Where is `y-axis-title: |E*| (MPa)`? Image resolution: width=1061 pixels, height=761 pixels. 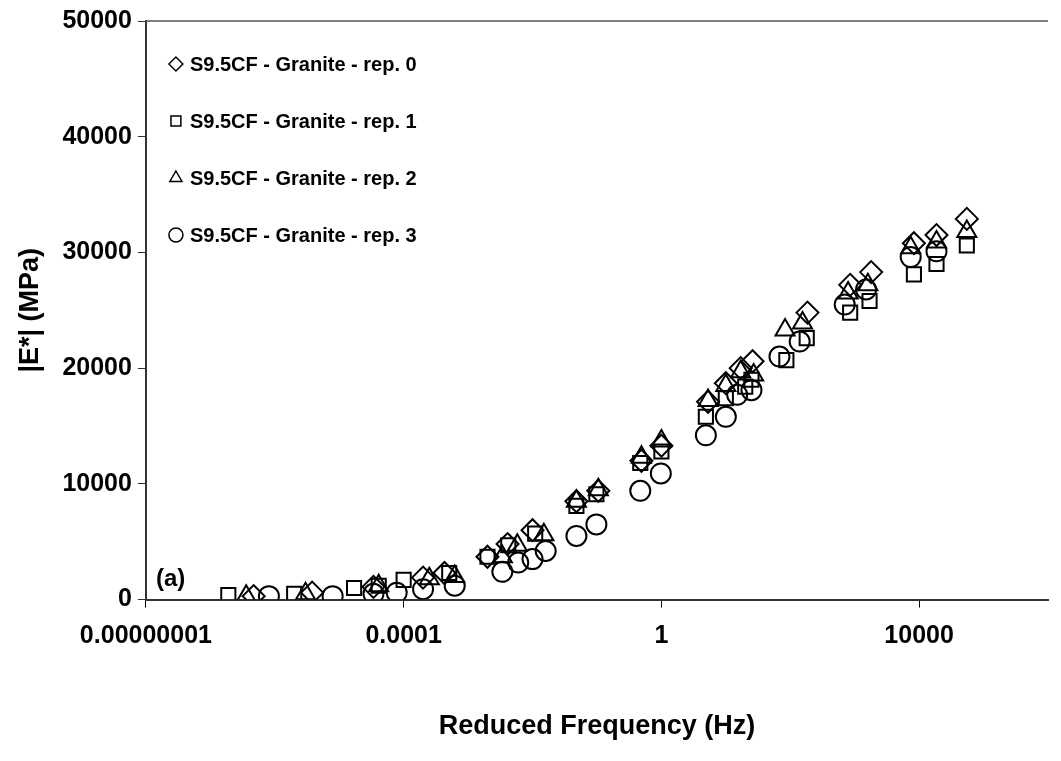
y-axis-title: |E*| (MPa) is located at coordinates (28, 310).